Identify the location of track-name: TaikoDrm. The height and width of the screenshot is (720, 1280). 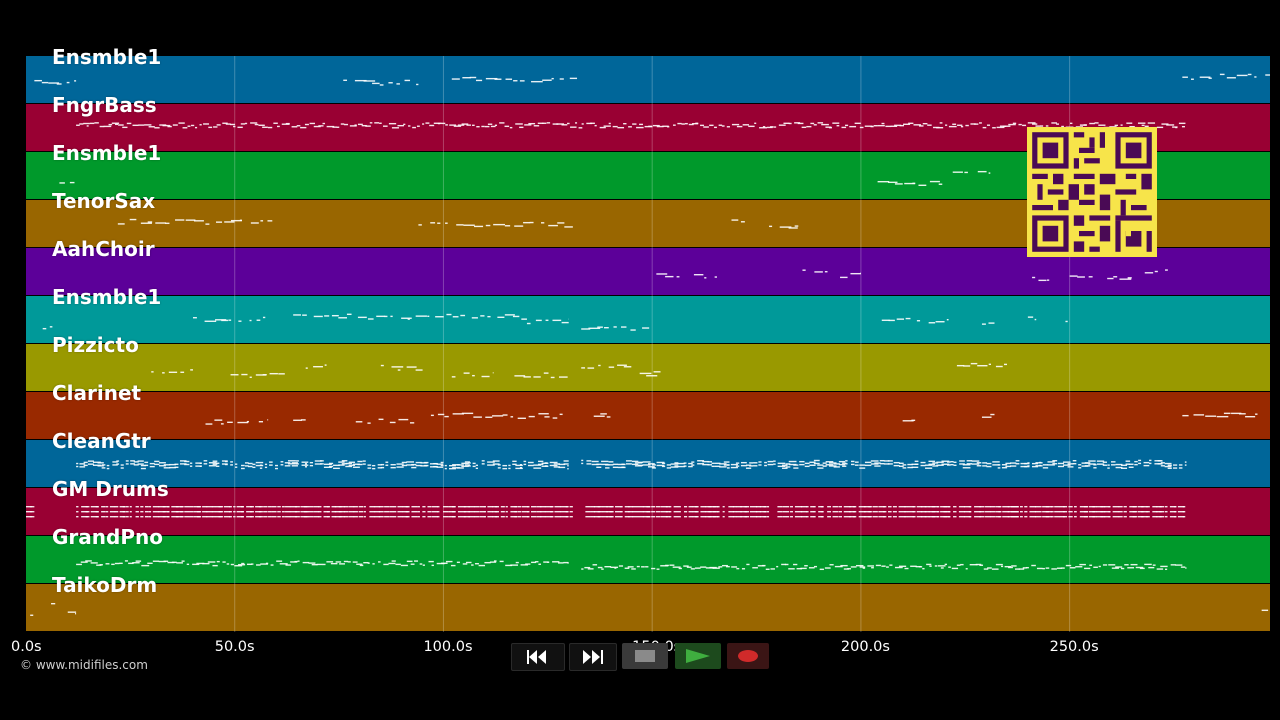
(105, 585).